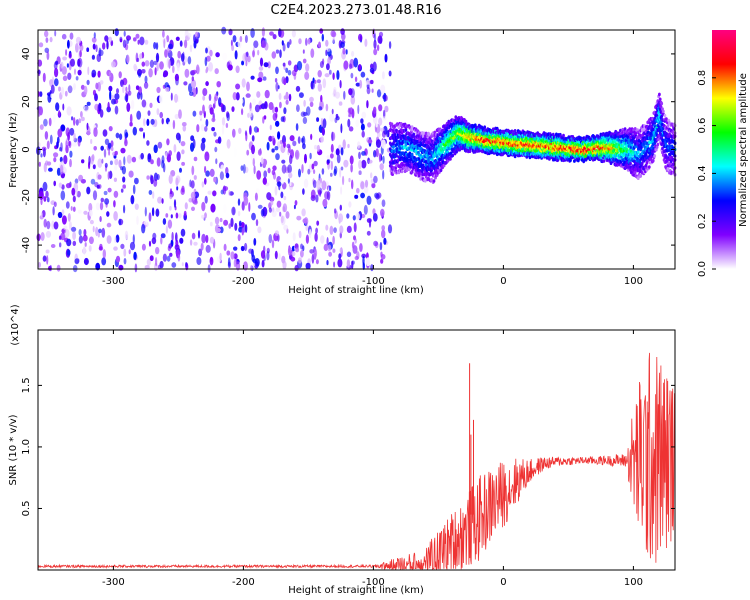 Image resolution: width=750 pixels, height=600 pixels. Describe the element at coordinates (633, 582) in the screenshot. I see `snr-x-tick-label: 100` at that location.